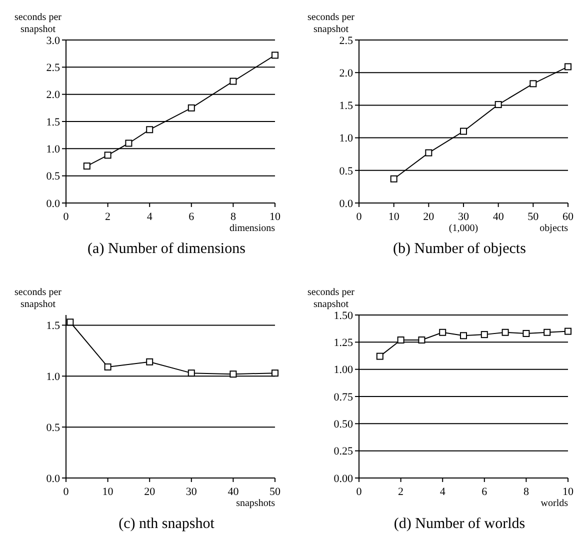  I want to click on text: (d) Number of worlds, so click(460, 524).